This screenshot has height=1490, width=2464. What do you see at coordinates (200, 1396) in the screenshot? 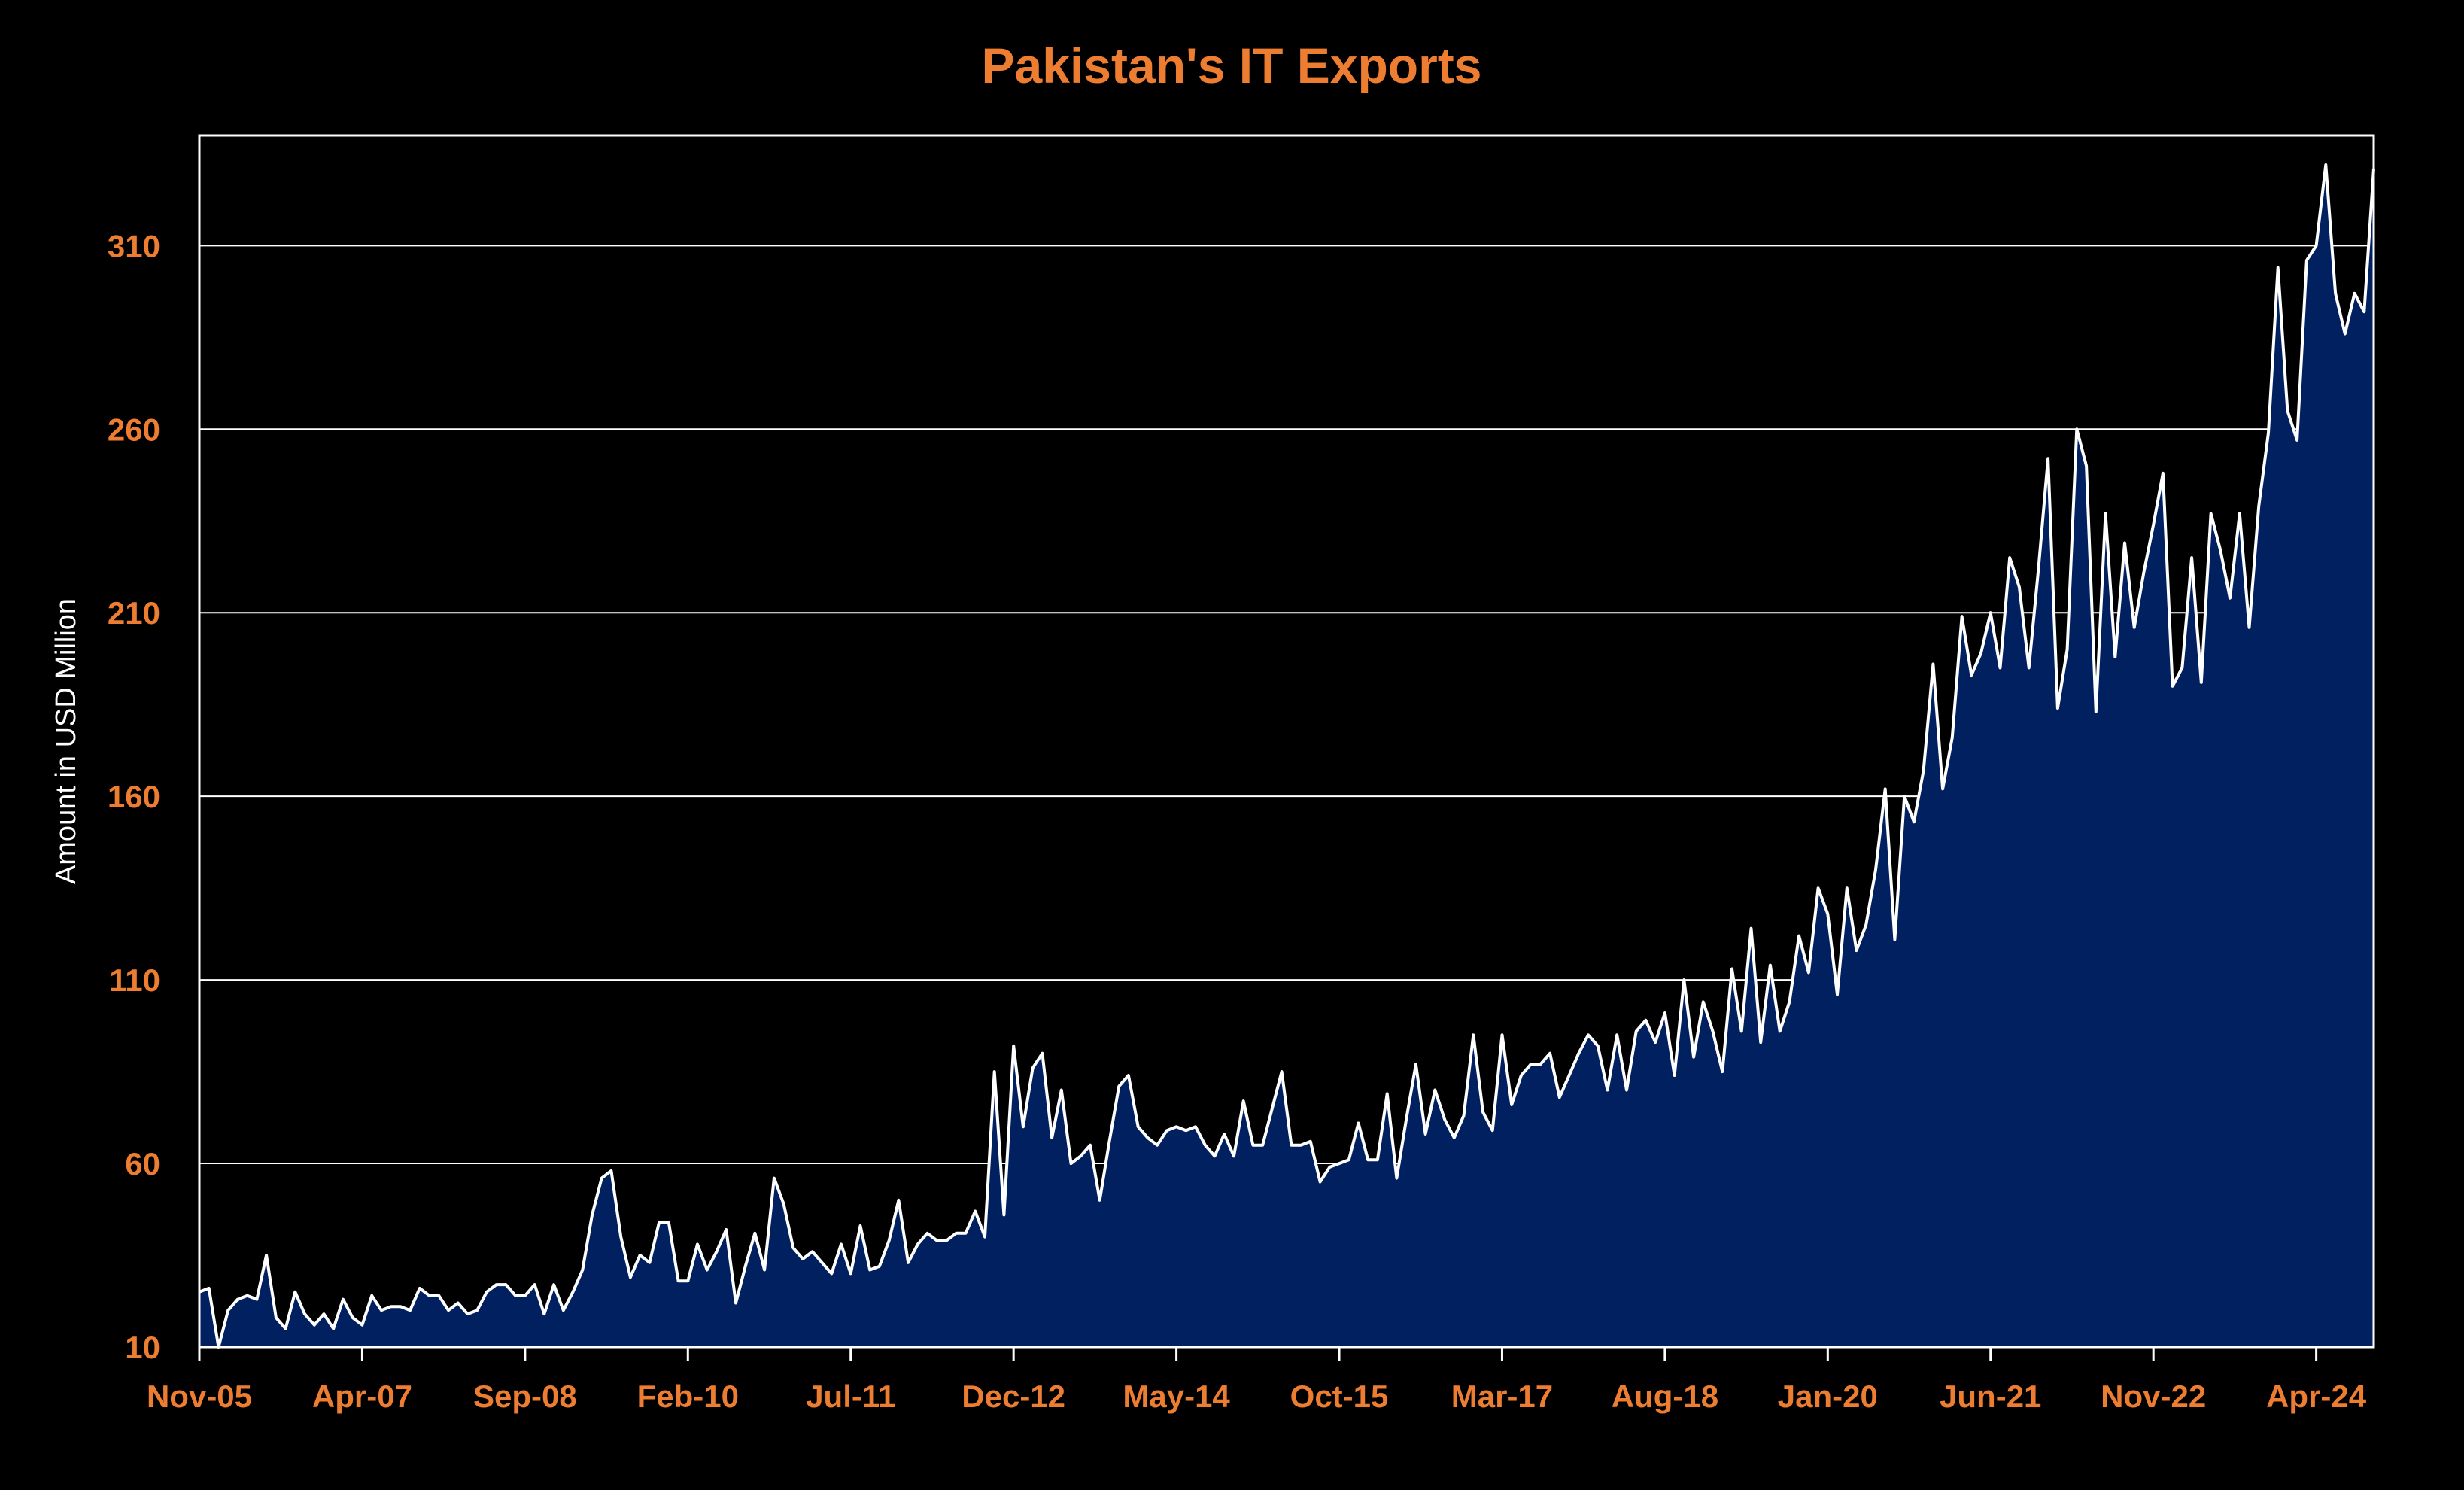
I see `x-tick-label: Nov-05` at bounding box center [200, 1396].